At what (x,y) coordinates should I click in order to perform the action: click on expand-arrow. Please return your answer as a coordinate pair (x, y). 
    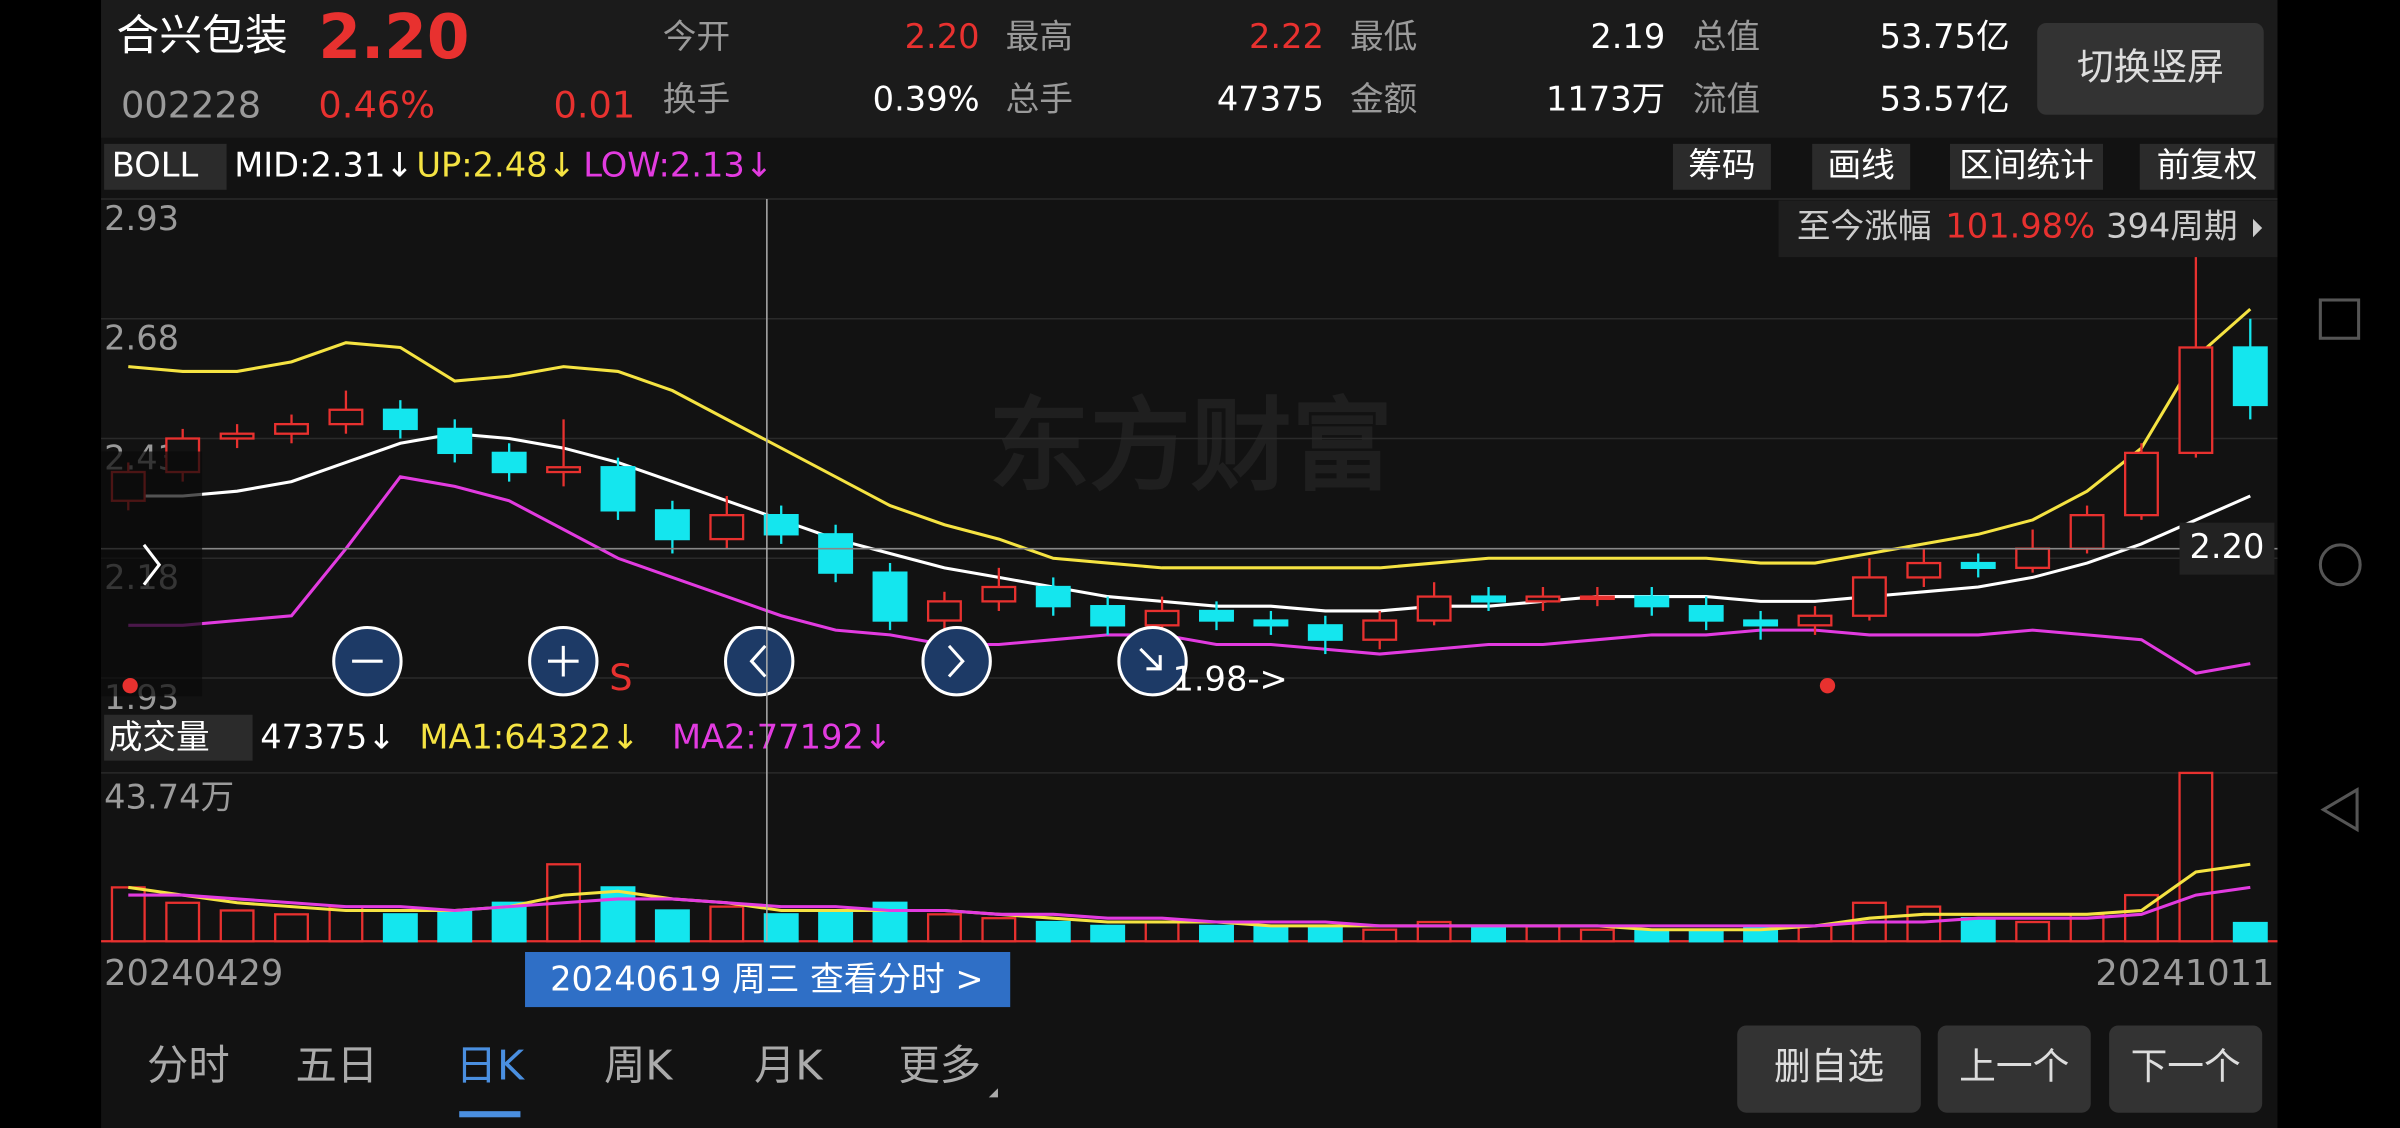
    Looking at the image, I should click on (152, 564).